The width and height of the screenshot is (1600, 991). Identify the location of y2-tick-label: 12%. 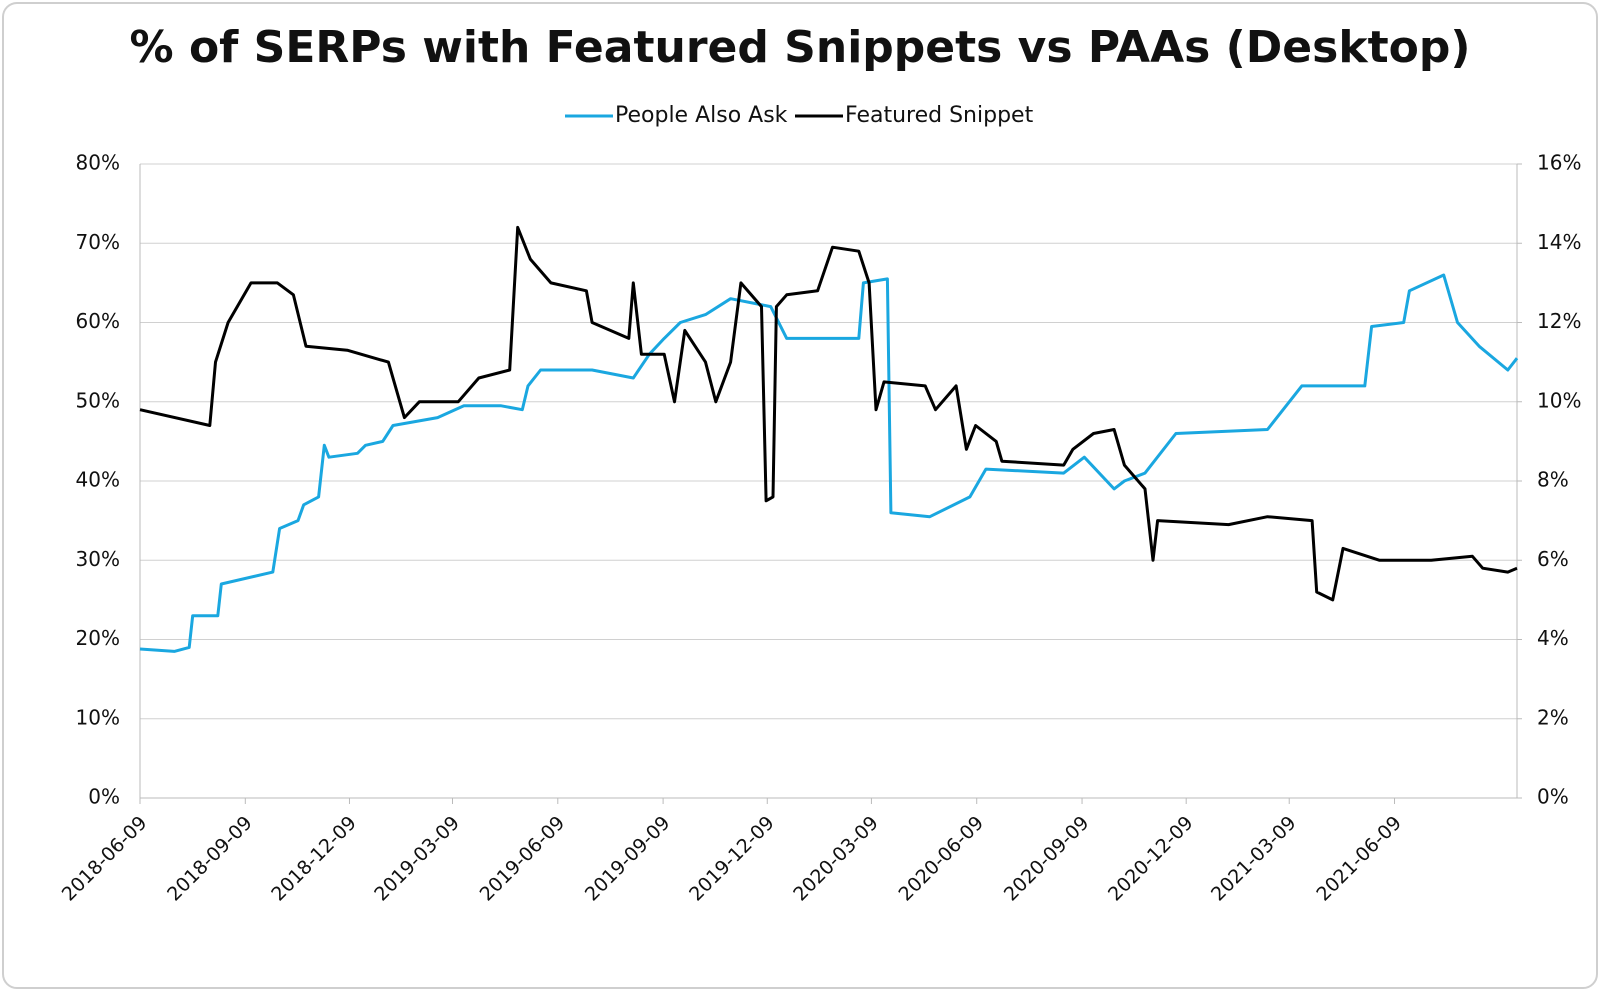
(1559, 321).